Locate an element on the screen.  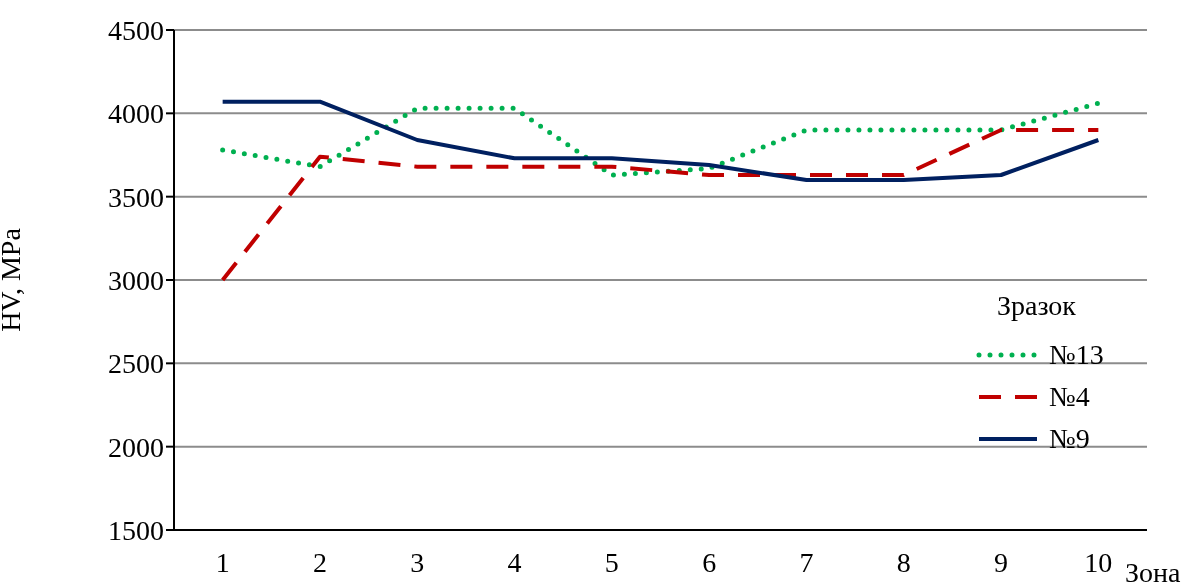
y-tick-label: 2000 is located at coordinates (136, 447).